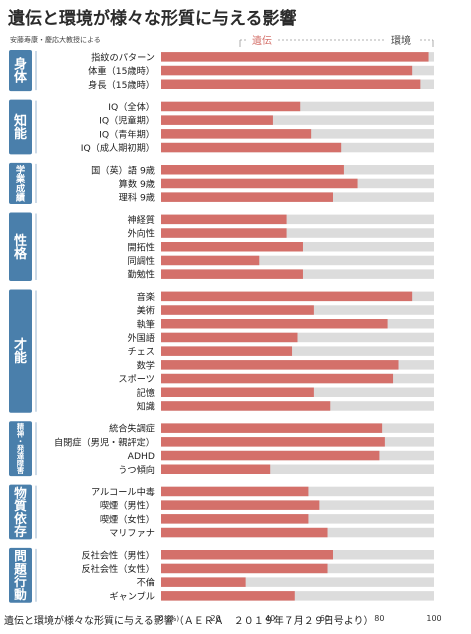 The width and height of the screenshot is (471, 634). I want to click on row-label: 神経質, so click(141, 220).